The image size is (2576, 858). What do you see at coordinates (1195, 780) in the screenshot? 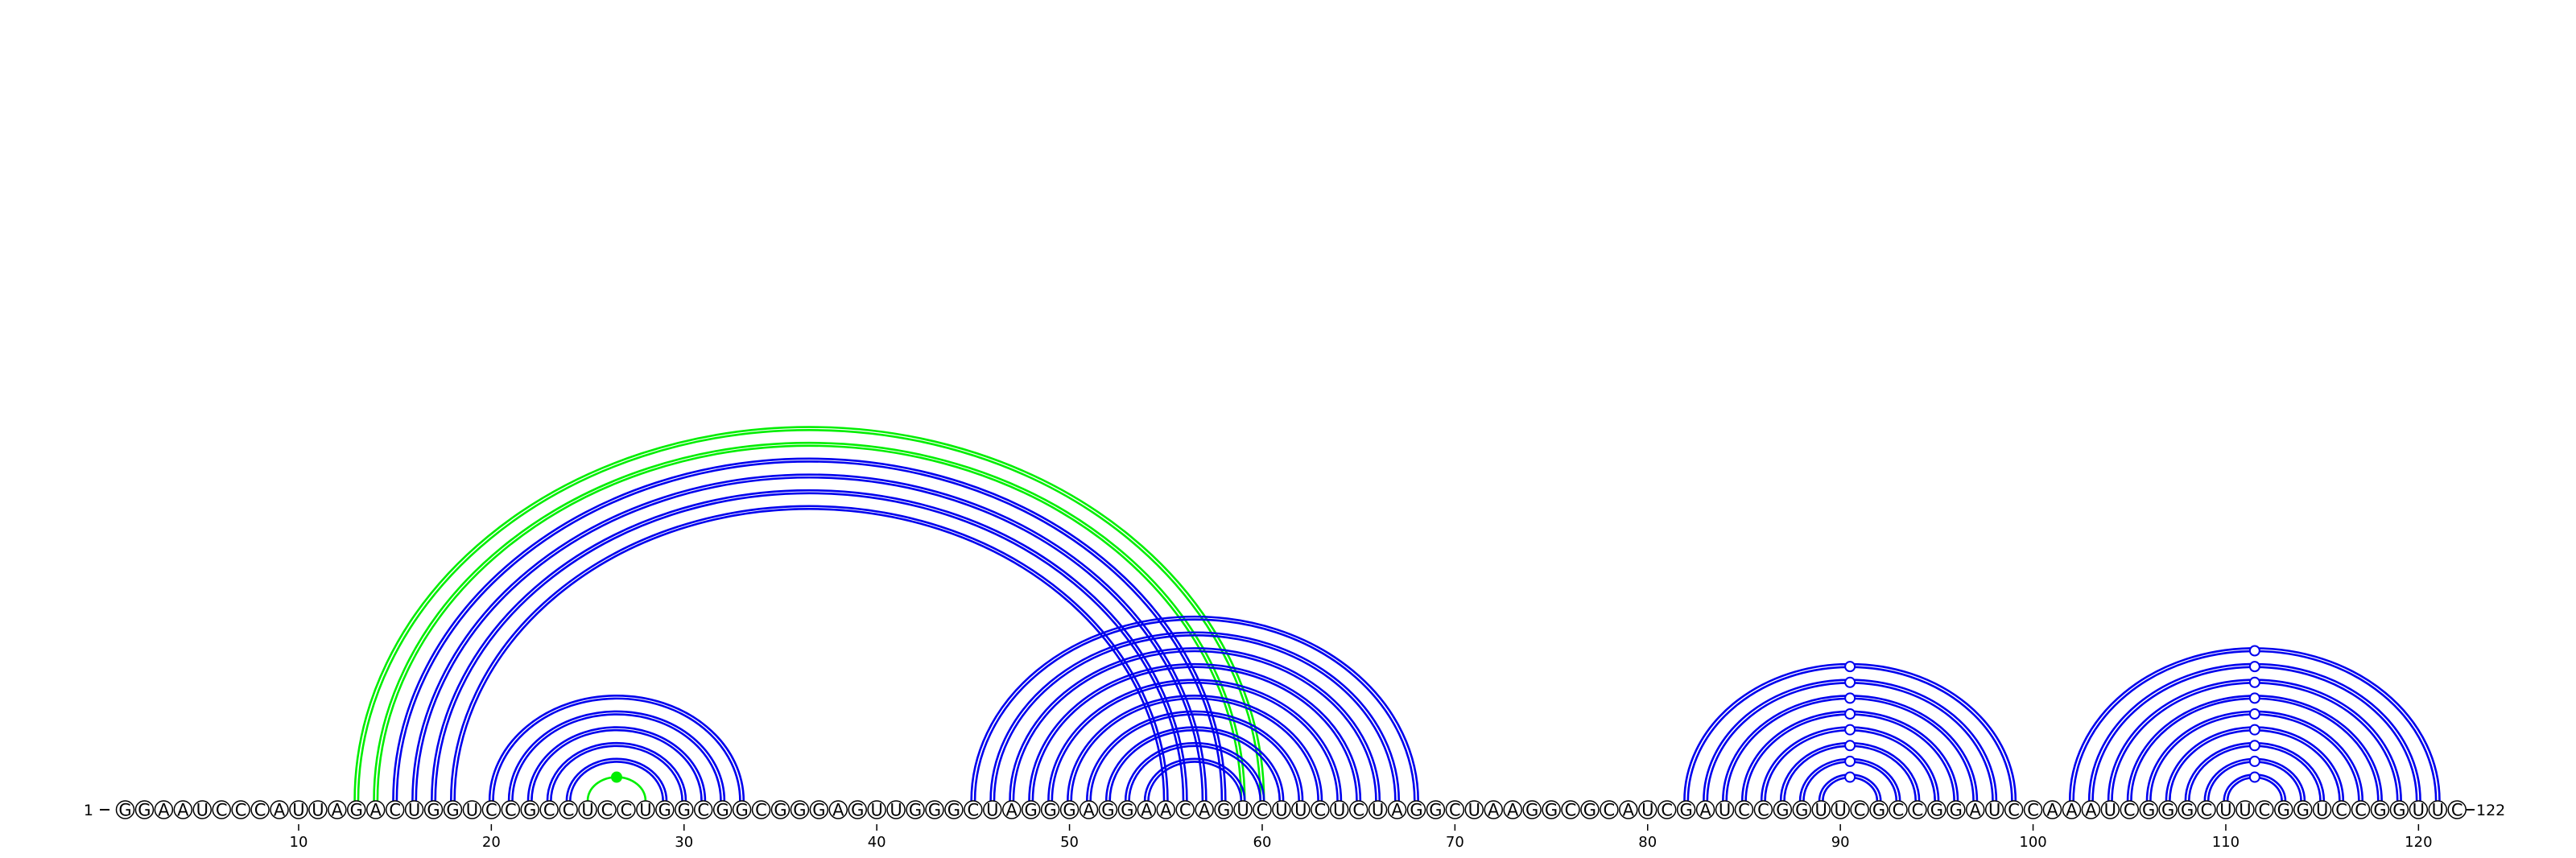
I see `base-pair-arc` at bounding box center [1195, 780].